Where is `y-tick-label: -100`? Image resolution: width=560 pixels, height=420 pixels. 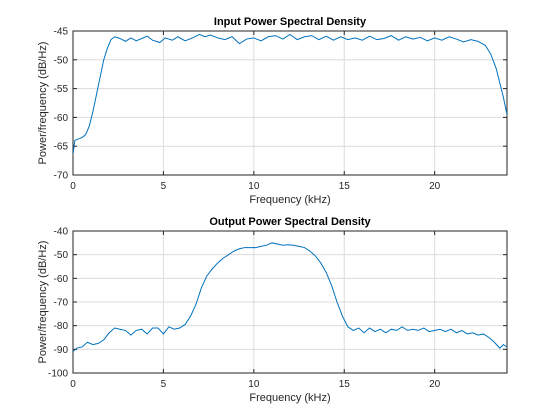
y-tick-label: -100 is located at coordinates (58, 374).